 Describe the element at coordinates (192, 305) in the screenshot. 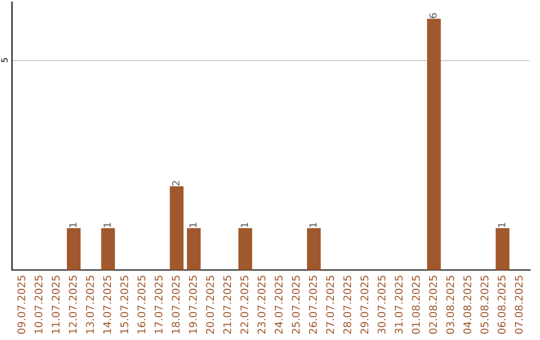

I see `x-tick-label: 19.07.2025` at that location.